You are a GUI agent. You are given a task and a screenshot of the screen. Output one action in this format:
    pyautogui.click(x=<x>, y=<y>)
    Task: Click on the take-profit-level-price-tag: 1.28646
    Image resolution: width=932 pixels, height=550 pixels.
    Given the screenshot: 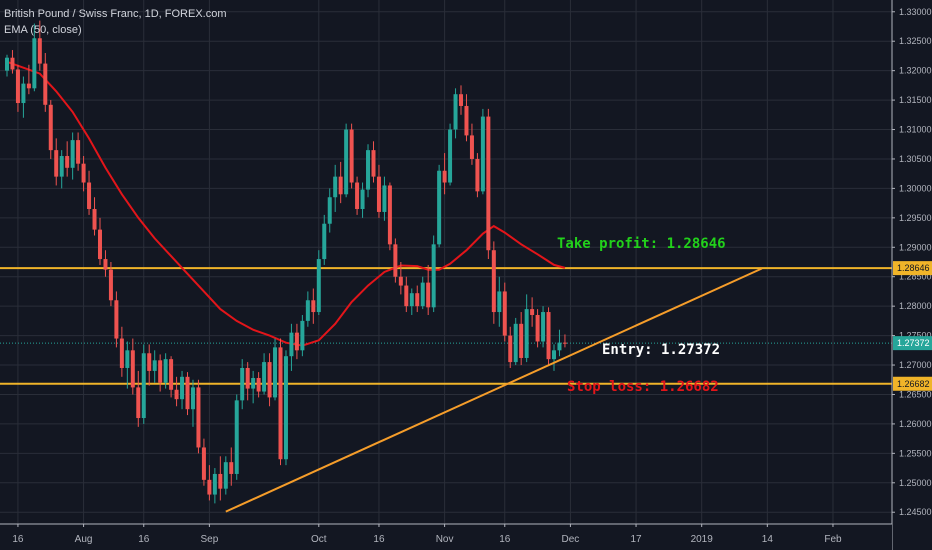 What is the action you would take?
    pyautogui.click(x=912, y=268)
    